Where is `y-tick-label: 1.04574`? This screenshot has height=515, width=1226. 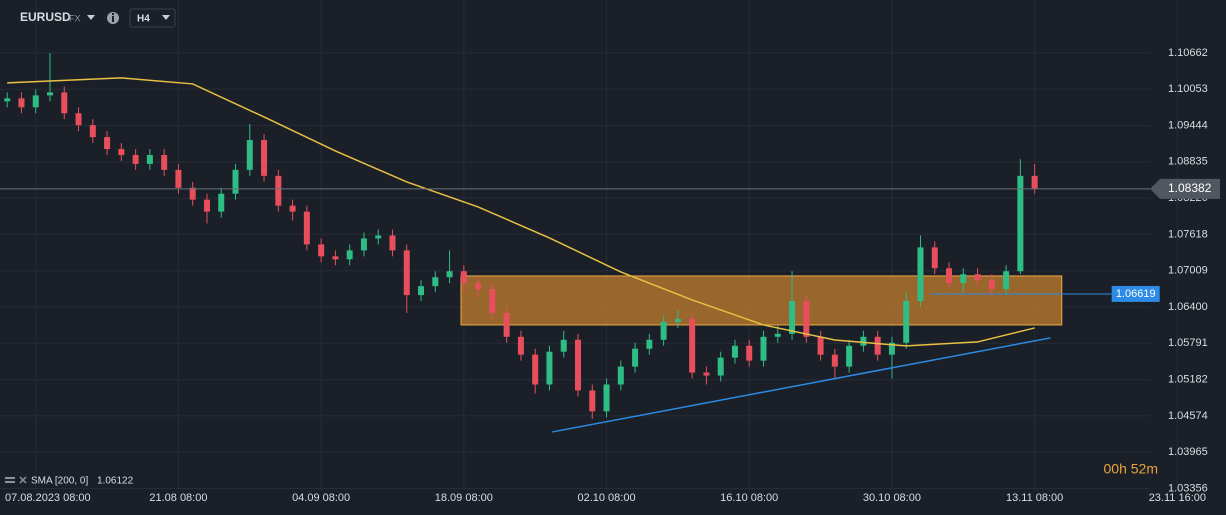 y-tick-label: 1.04574 is located at coordinates (1188, 416).